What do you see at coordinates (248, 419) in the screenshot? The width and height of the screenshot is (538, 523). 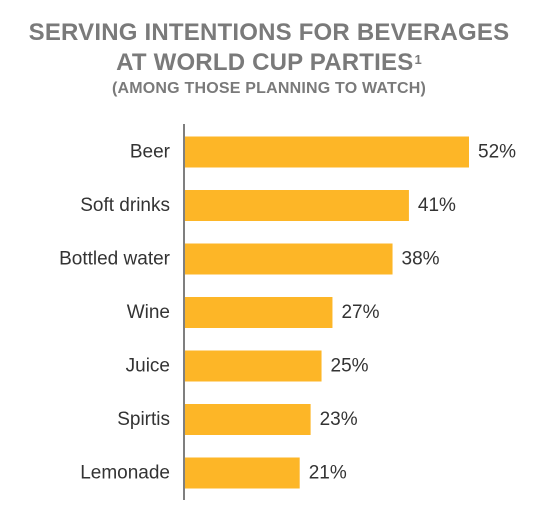 I see `bar-spirtis` at bounding box center [248, 419].